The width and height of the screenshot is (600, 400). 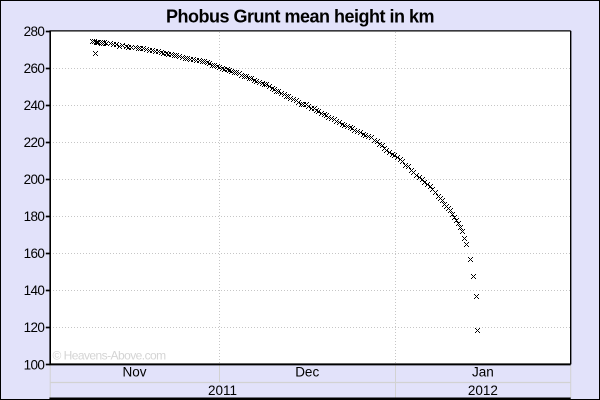 I want to click on svg-text: © Heavens-Above.com, so click(x=110, y=356).